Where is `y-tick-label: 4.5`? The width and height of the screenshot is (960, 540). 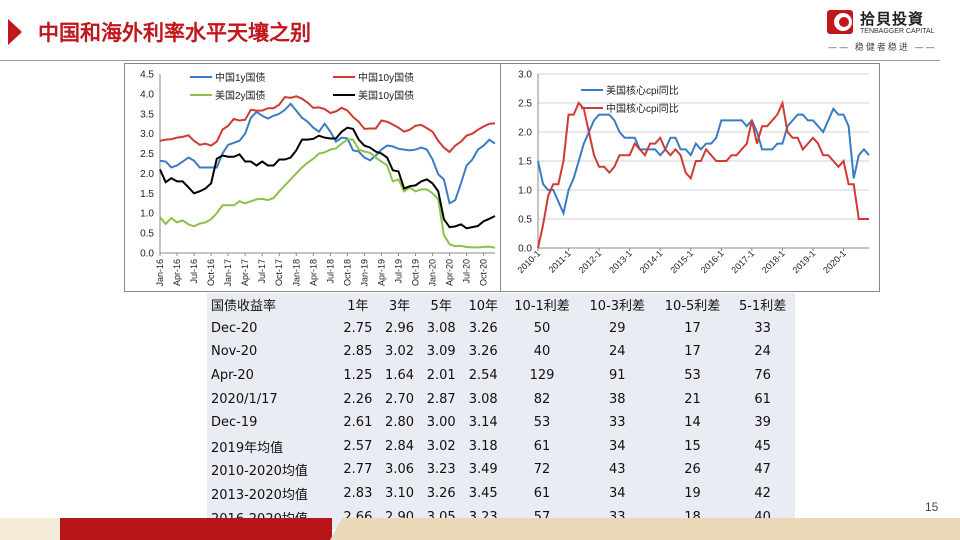 y-tick-label: 4.5 is located at coordinates (147, 75).